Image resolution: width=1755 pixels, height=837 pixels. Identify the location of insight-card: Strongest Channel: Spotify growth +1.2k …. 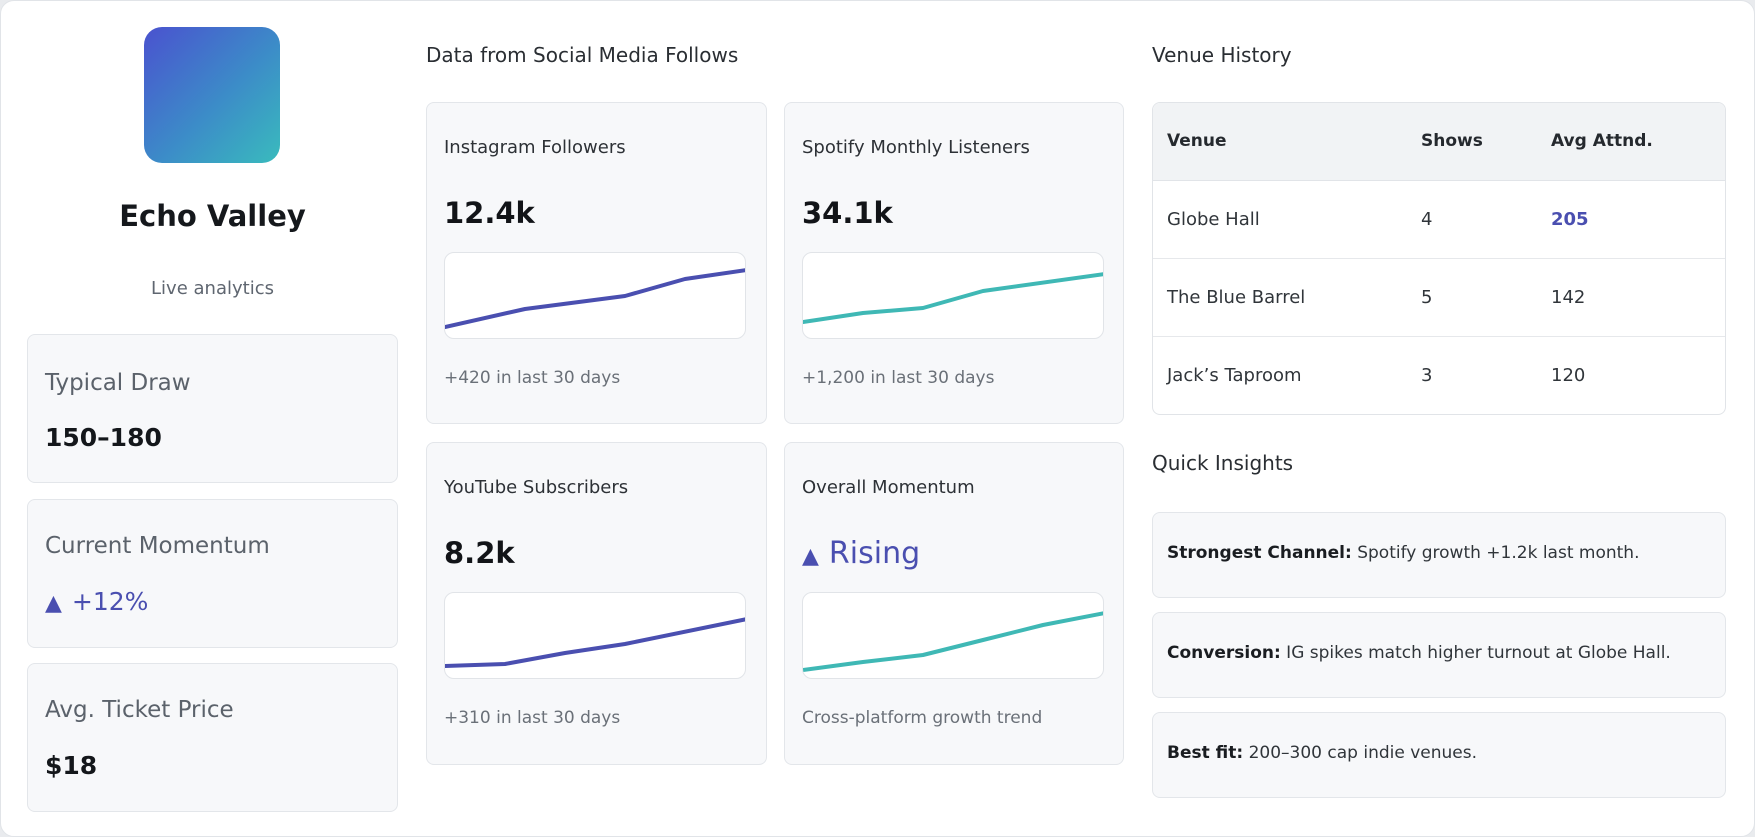
(1439, 555).